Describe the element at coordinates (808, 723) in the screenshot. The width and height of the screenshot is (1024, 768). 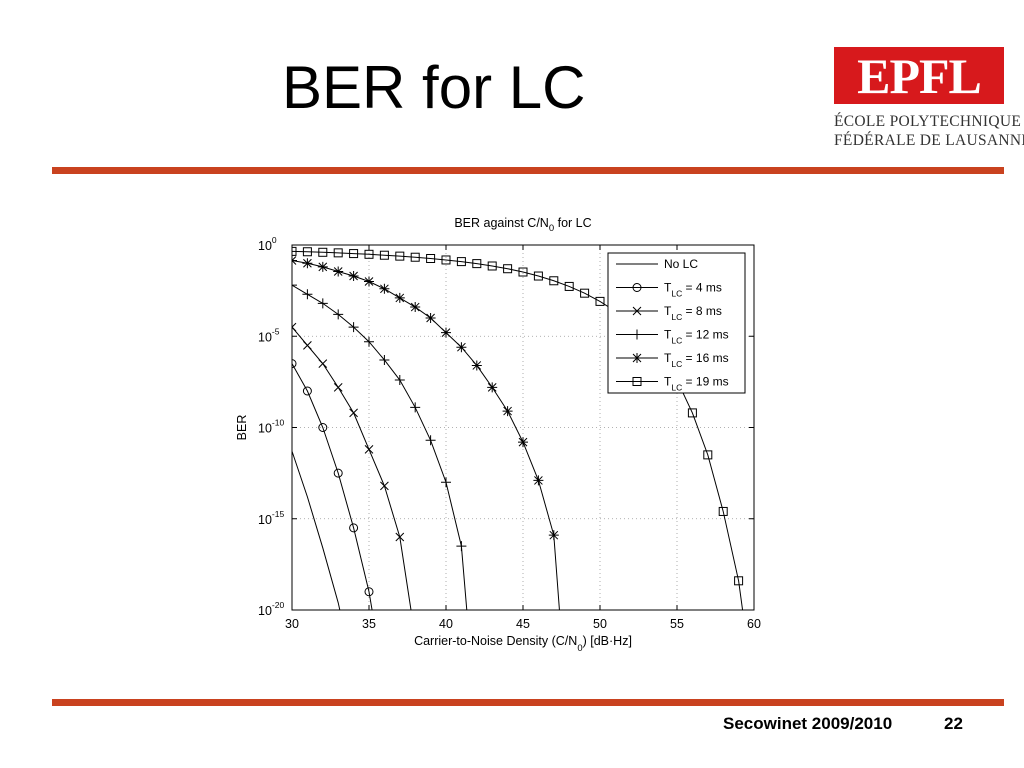
I see `footer-text: Secowinet 2009/2010` at that location.